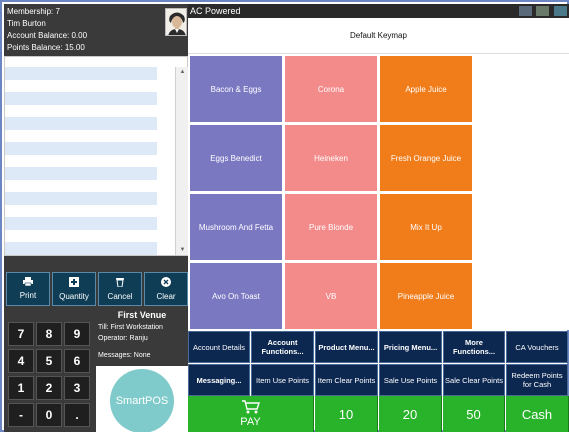 Image resolution: width=569 pixels, height=432 pixels. What do you see at coordinates (77, 388) in the screenshot?
I see `key-3: 3` at bounding box center [77, 388].